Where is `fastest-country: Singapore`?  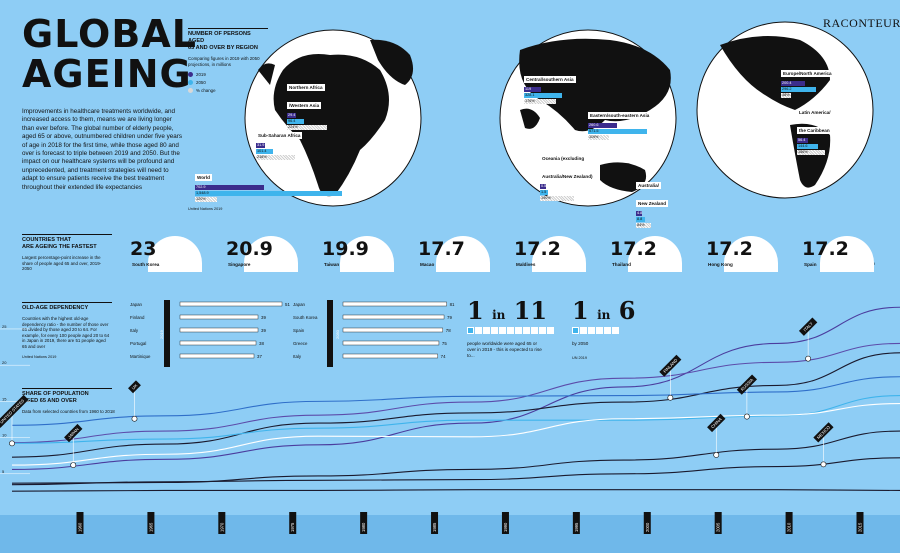 fastest-country: Singapore is located at coordinates (239, 264).